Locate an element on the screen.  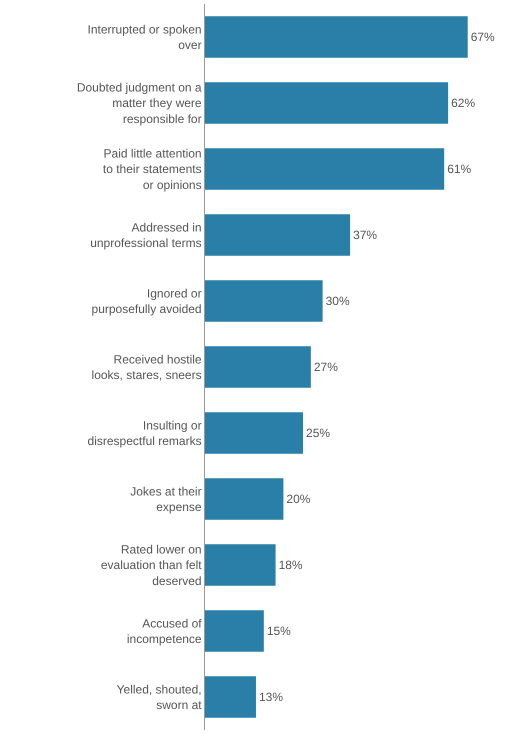
data-label: 62% is located at coordinates (463, 103).